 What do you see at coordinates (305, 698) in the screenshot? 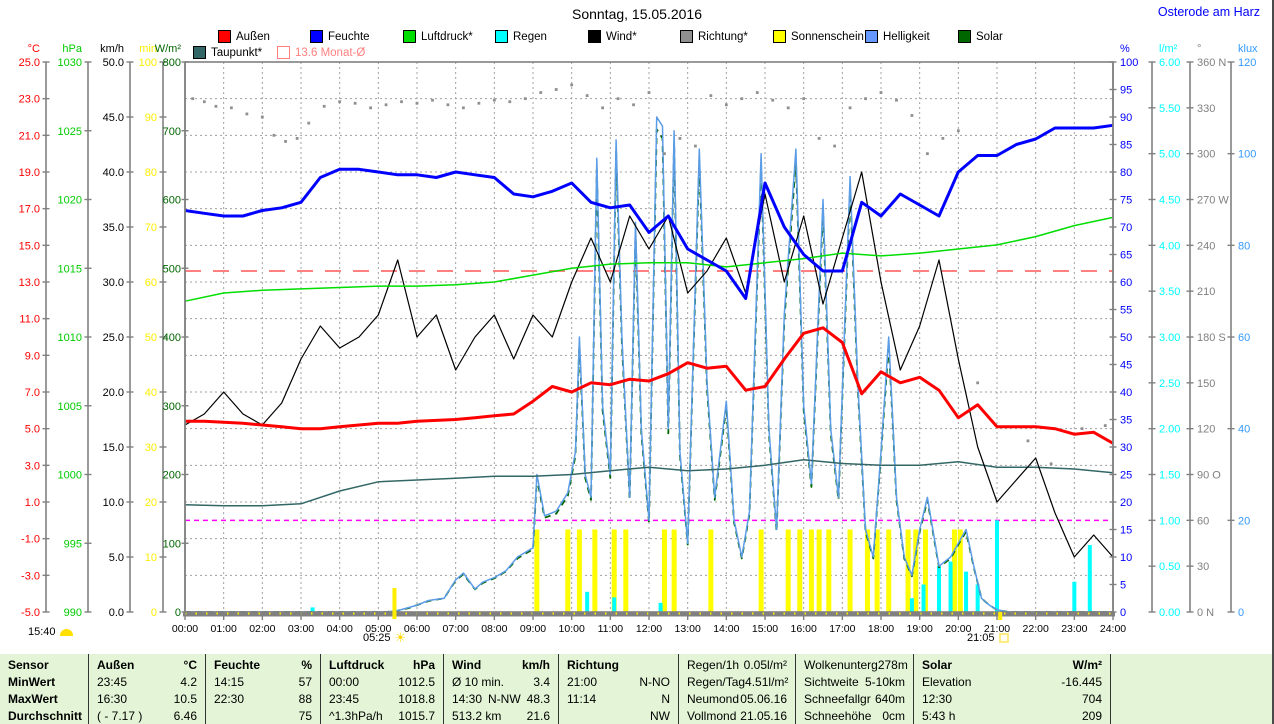
I see `table-cell-value: 88` at bounding box center [305, 698].